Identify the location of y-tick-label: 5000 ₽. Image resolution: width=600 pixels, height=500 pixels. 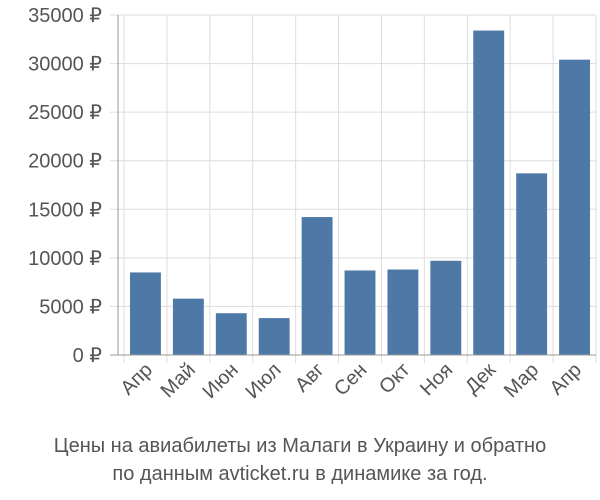
(70, 307).